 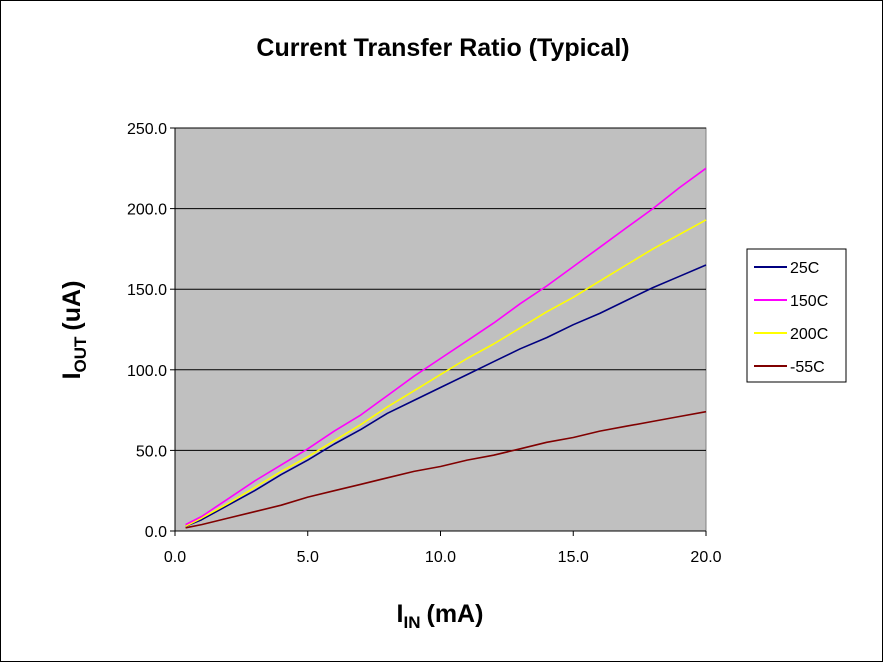 I want to click on x-axis-title-main: I, so click(x=400, y=614).